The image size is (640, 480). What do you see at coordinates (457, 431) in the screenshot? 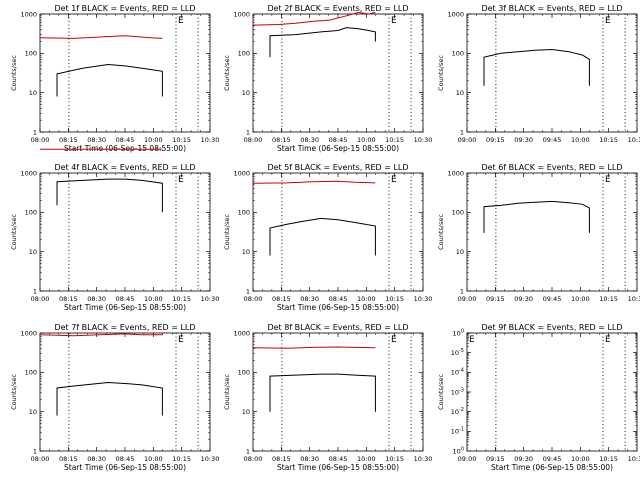
I see `y-tick-label: 10⁻¹` at bounding box center [457, 431].